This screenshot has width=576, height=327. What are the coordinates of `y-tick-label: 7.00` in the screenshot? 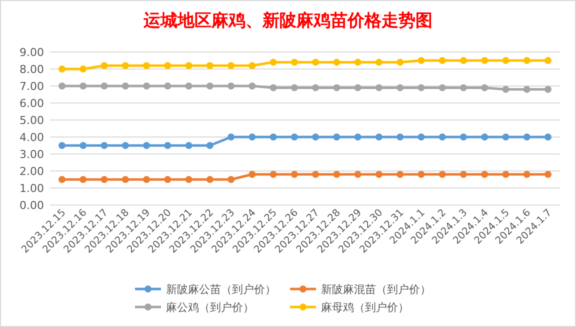 It's located at (32, 86).